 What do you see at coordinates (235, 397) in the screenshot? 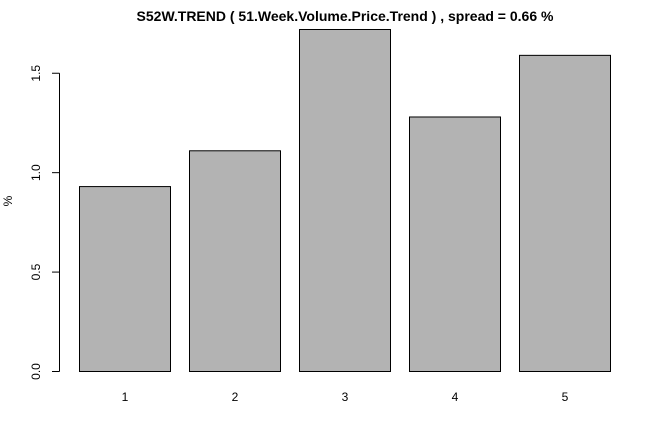
I see `x-tick-label-2: 2` at bounding box center [235, 397].